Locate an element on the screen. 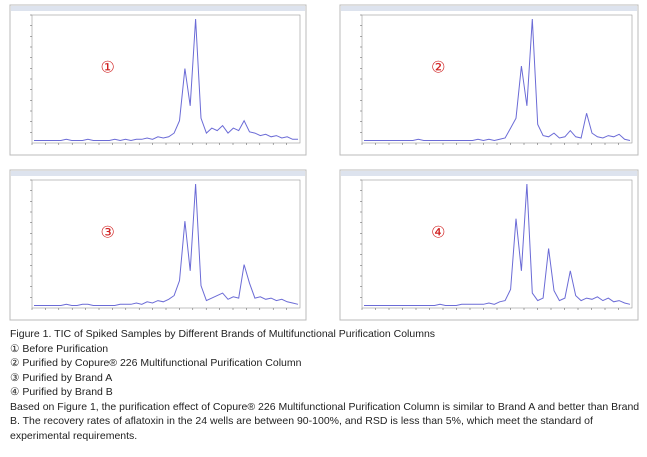 This screenshot has height=457, width=647. panel-label: ① is located at coordinates (108, 68).